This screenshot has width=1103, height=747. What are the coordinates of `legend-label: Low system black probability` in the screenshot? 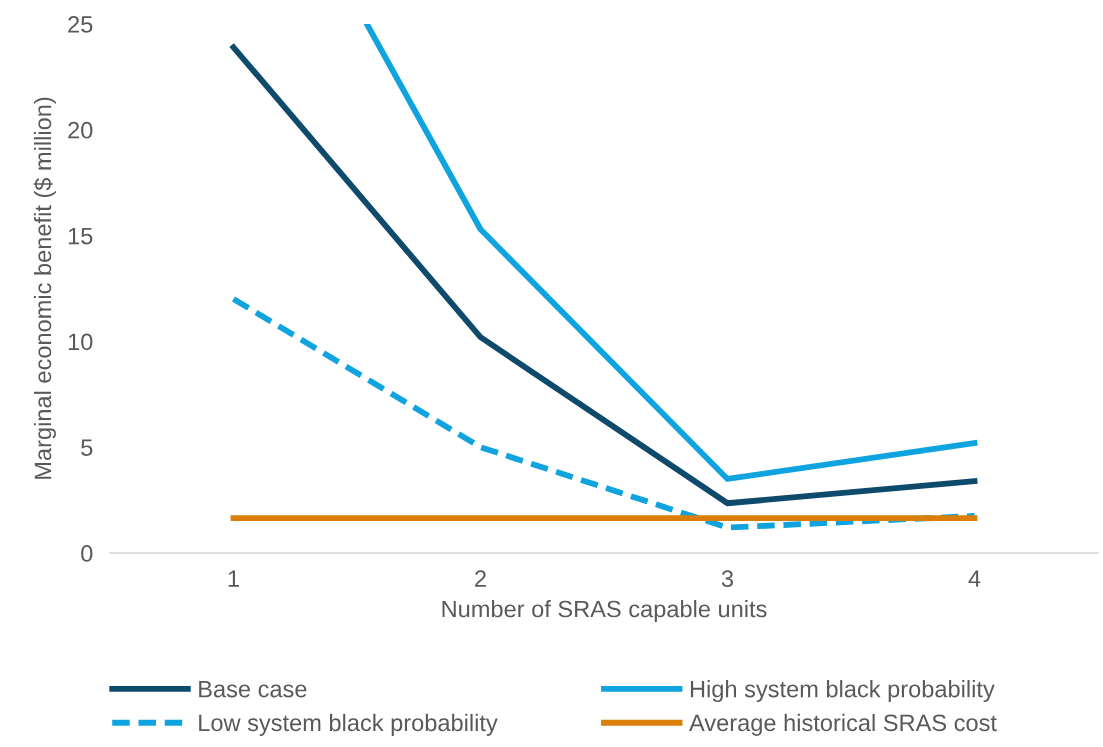 It's located at (348, 724).